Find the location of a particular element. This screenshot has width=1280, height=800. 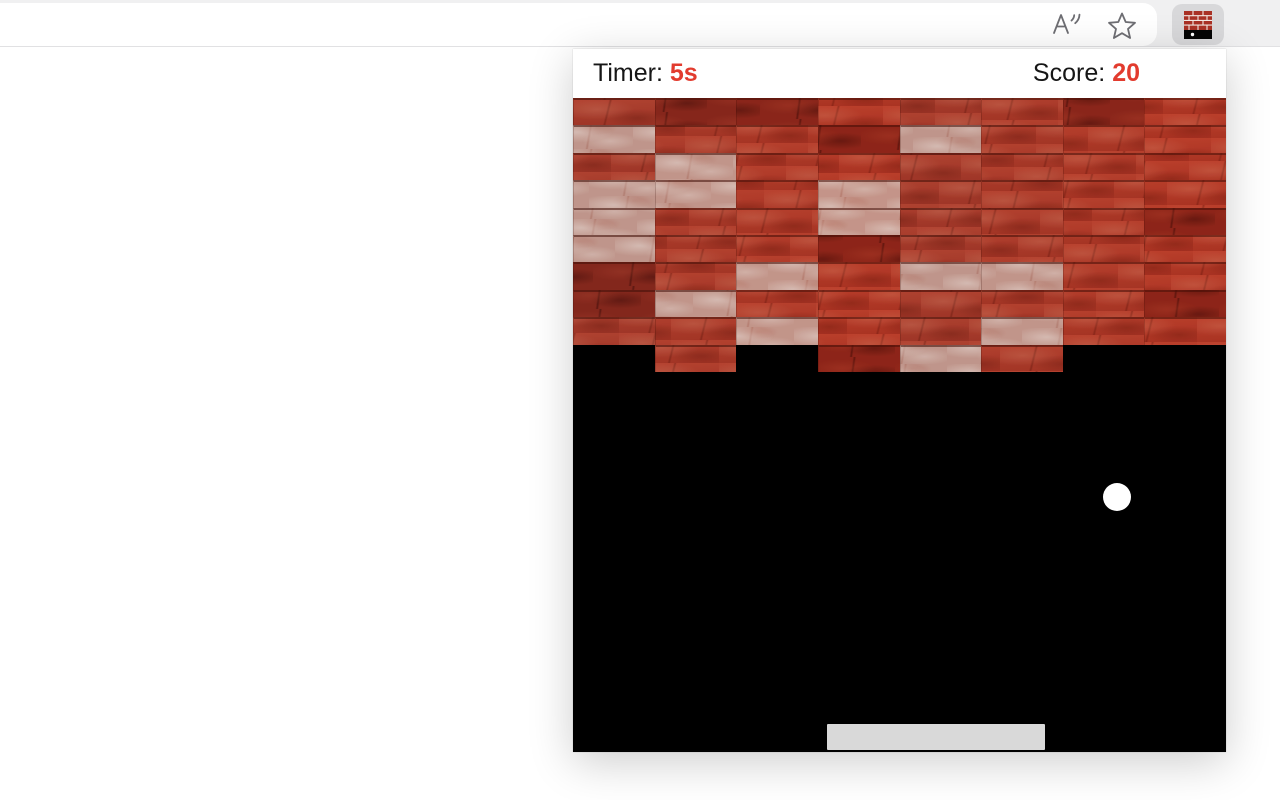

browser-toolbar is located at coordinates (640, 23).